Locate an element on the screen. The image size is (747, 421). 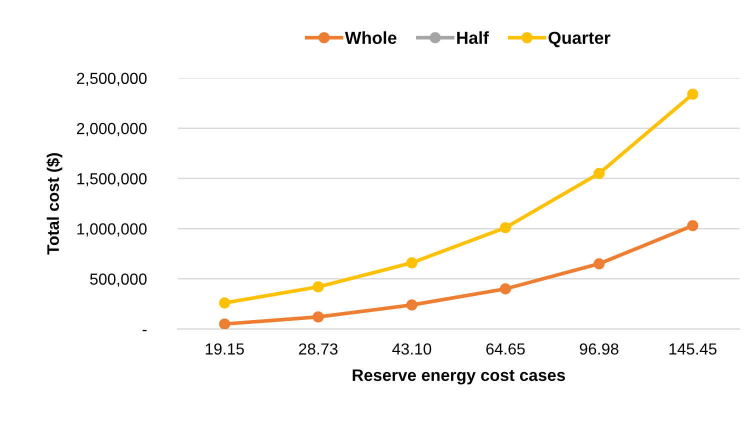
y-tick-label: 1,000,000 is located at coordinates (112, 229).